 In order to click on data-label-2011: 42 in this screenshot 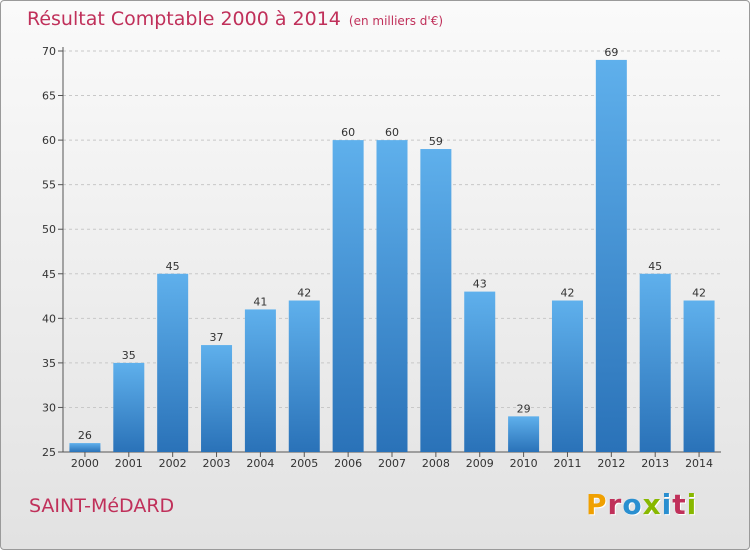, I will do `click(567, 293)`.